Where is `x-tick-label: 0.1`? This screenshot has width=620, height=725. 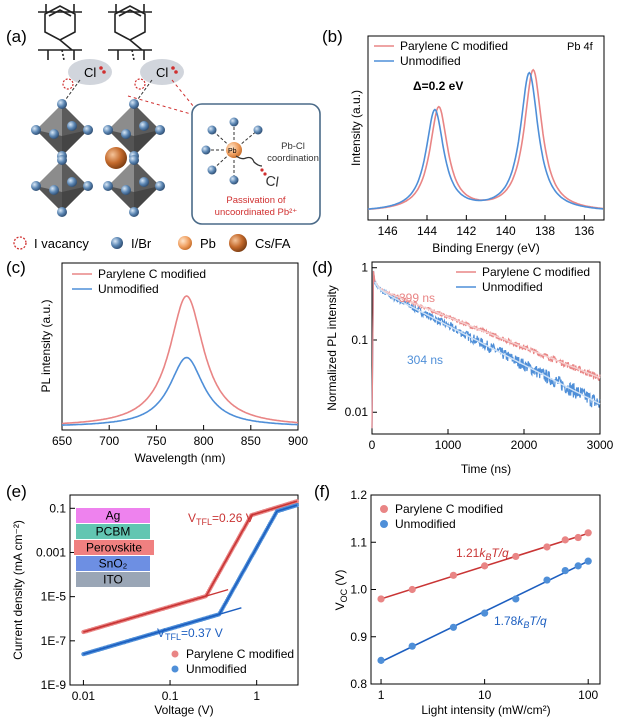 x-tick-label: 0.1 is located at coordinates (170, 696).